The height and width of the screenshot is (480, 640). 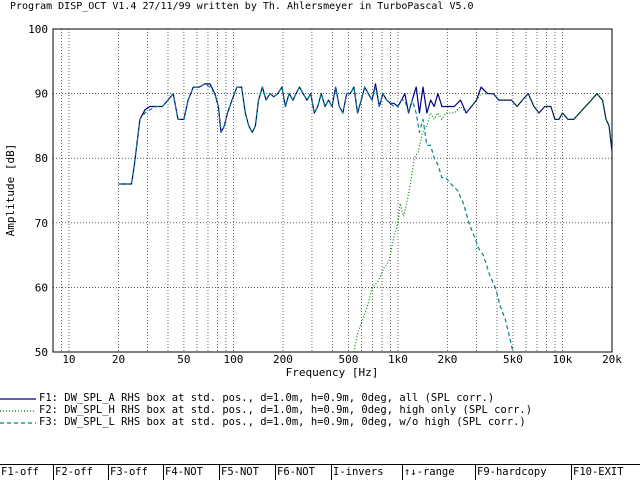 I want to click on f3-off-button: F3-off, so click(x=136, y=472).